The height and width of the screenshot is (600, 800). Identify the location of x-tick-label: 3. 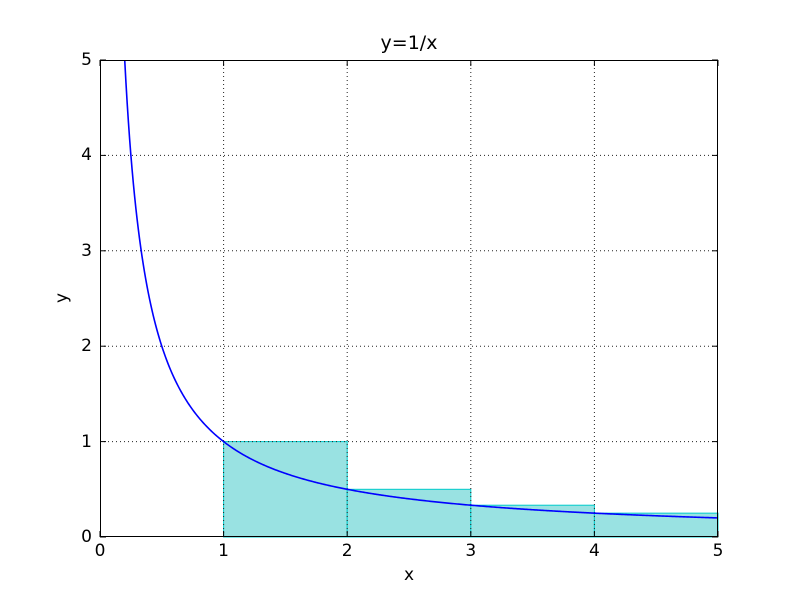
(471, 551).